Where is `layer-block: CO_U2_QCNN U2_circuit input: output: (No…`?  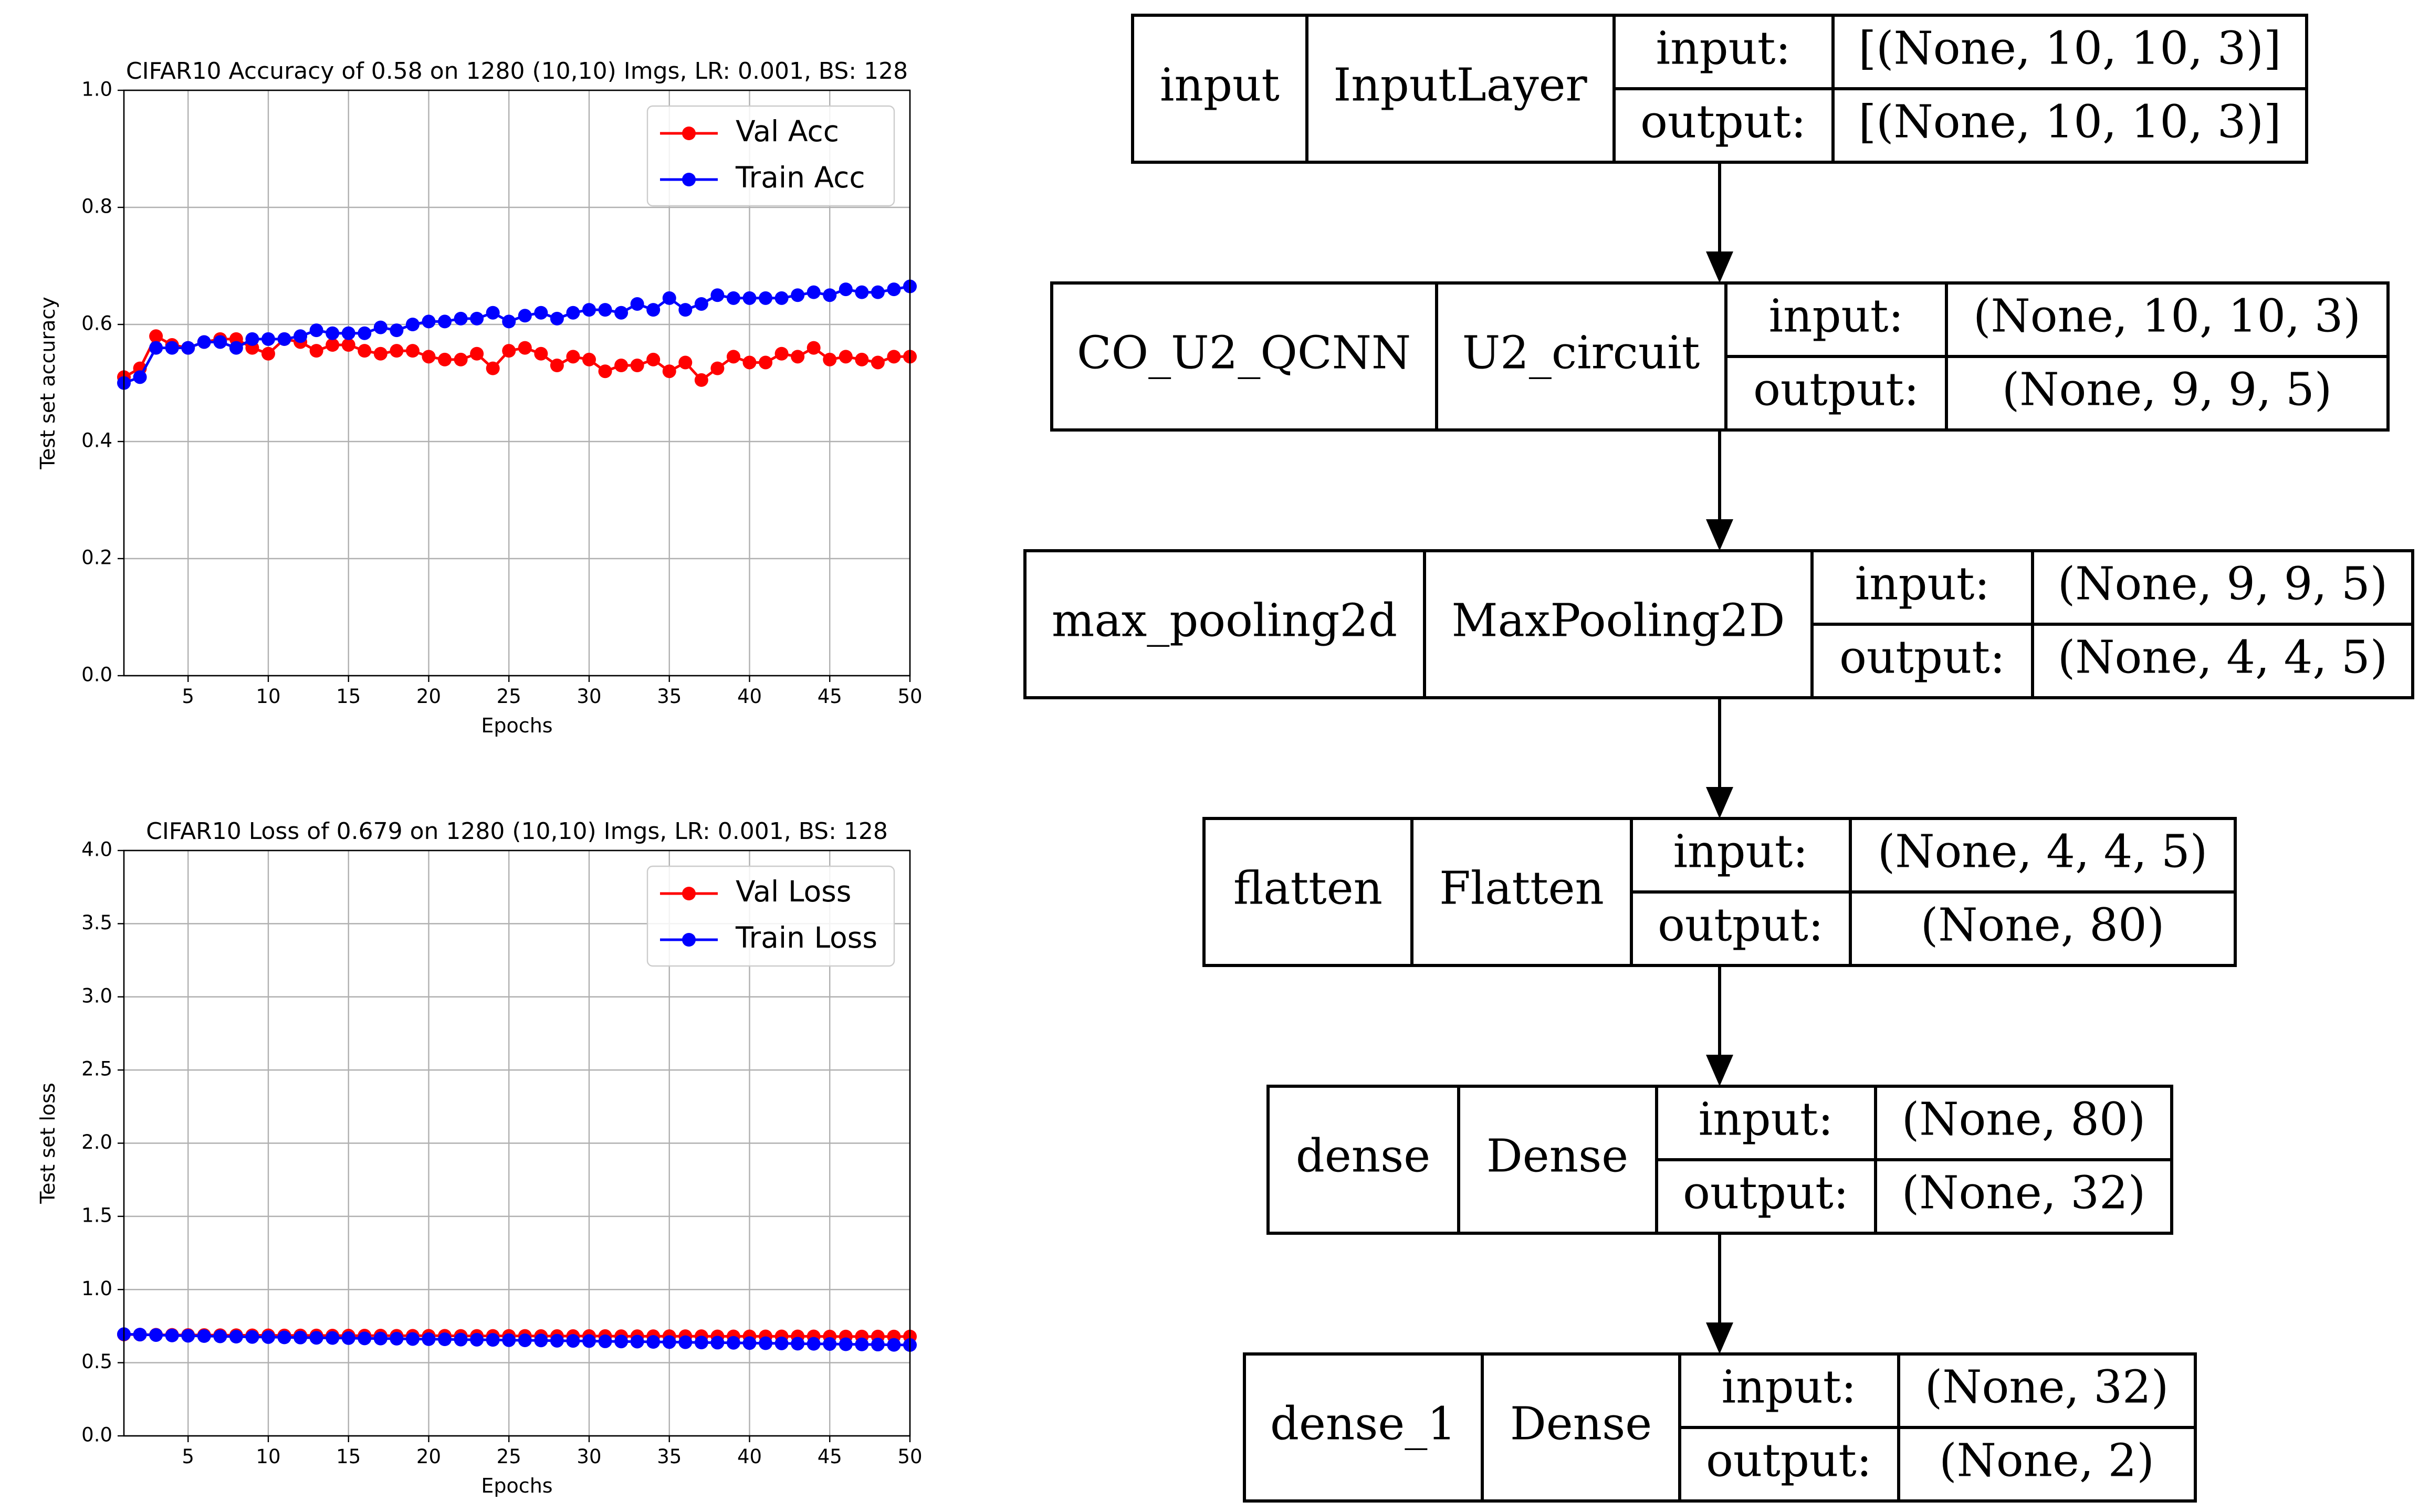
layer-block: CO_U2_QCNN U2_circuit input: output: (No… is located at coordinates (1720, 356).